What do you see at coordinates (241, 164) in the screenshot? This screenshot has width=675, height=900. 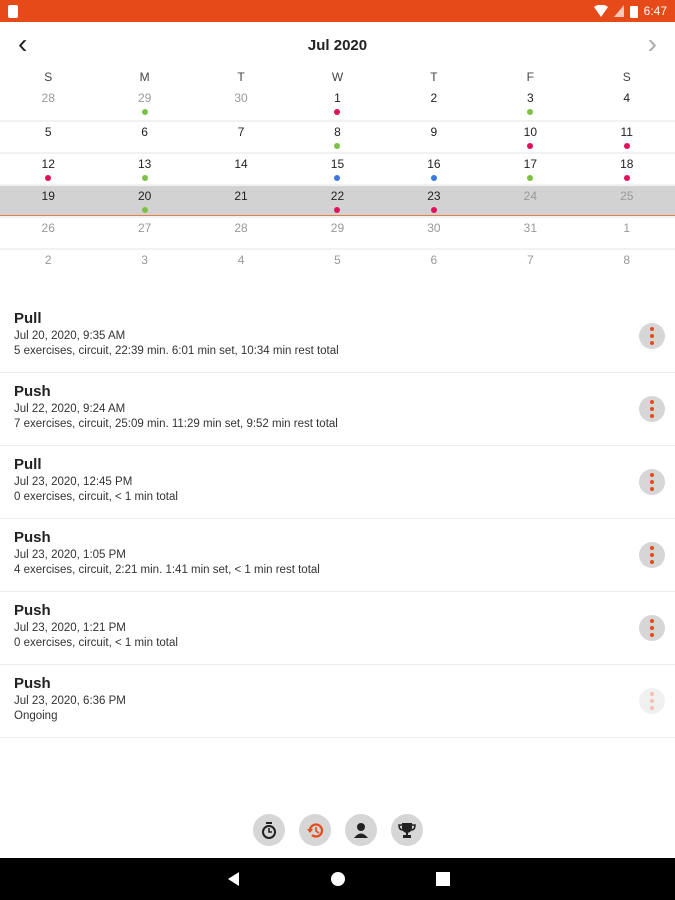 I see `day-number: 14` at bounding box center [241, 164].